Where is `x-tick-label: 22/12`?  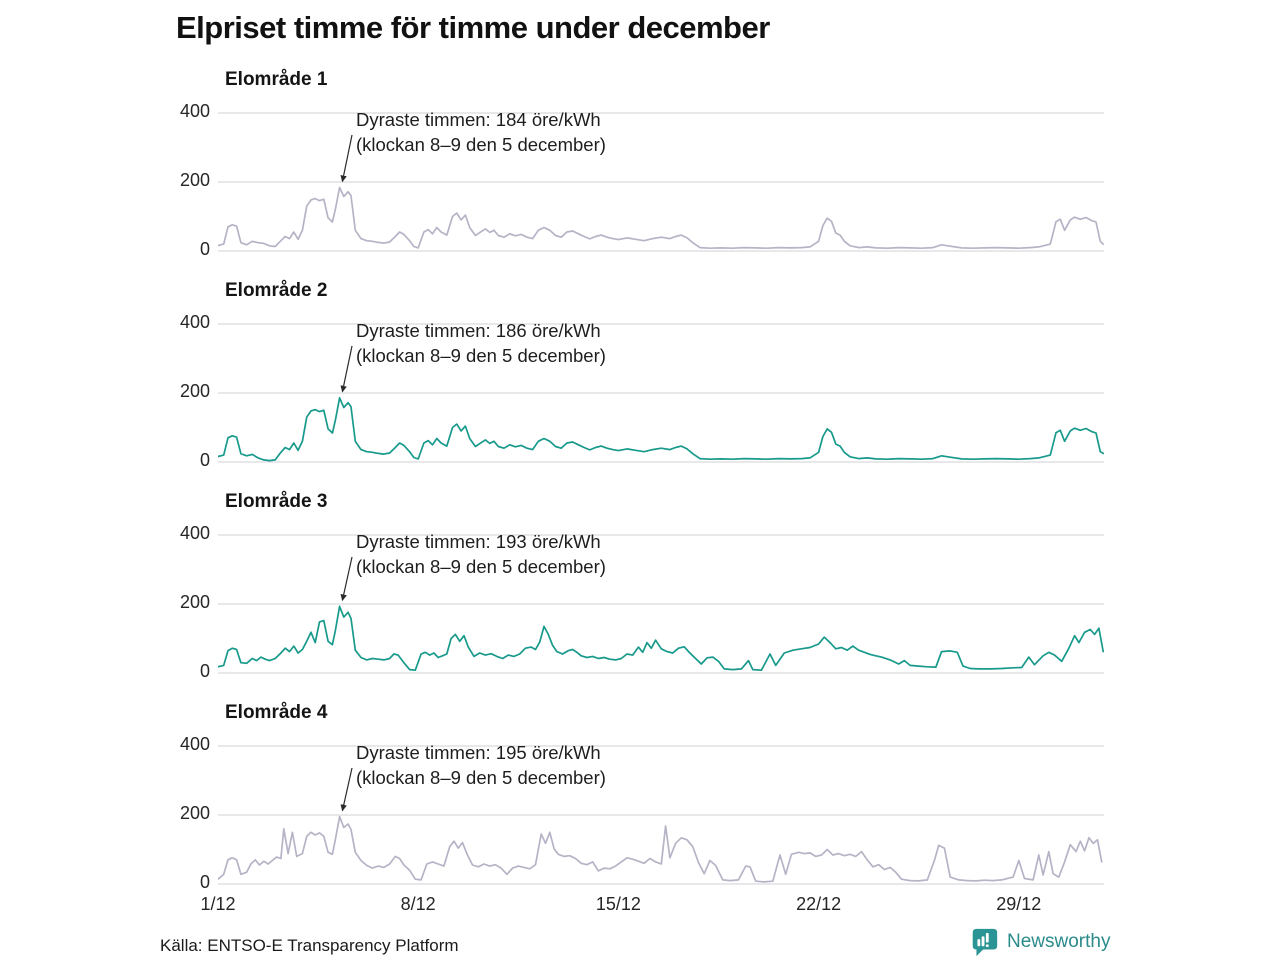
x-tick-label: 22/12 is located at coordinates (819, 904).